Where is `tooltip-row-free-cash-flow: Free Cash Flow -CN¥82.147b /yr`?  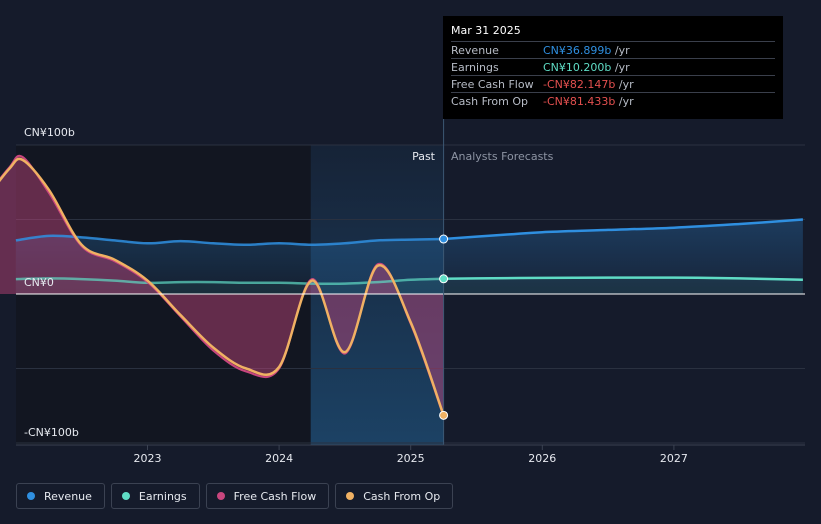 tooltip-row-free-cash-flow: Free Cash Flow -CN¥82.147b /yr is located at coordinates (613, 84).